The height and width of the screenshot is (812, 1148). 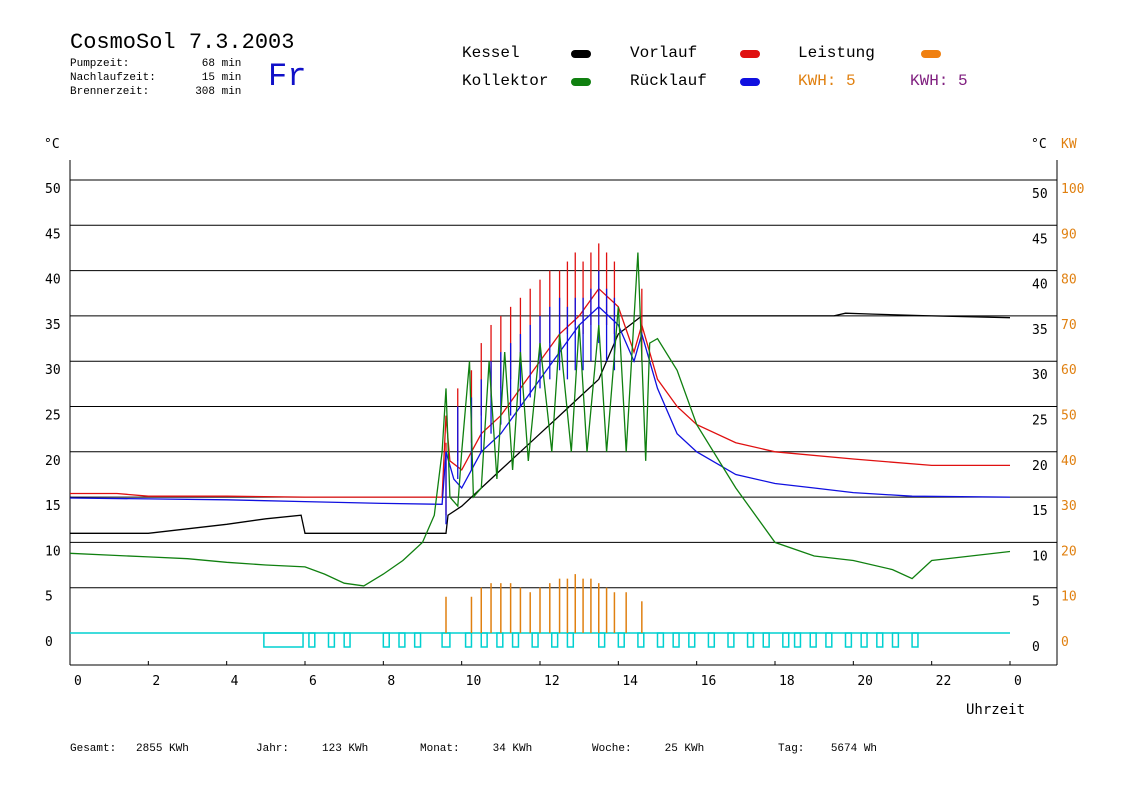 What do you see at coordinates (155, 64) in the screenshot?
I see `pump-time-stat: Pumpzeit: 68 min` at bounding box center [155, 64].